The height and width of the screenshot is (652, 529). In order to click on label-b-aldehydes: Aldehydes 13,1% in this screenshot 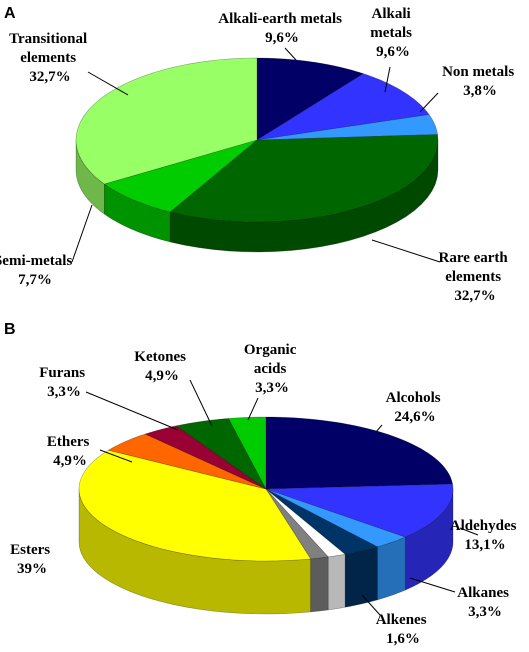, I will do `click(485, 535)`.